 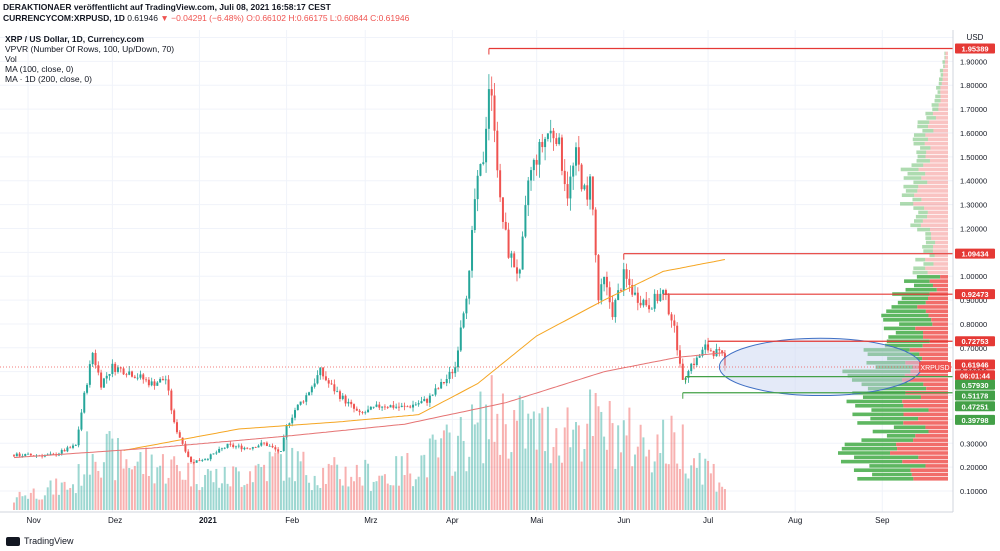 What do you see at coordinates (11, 59) in the screenshot?
I see `legend-vol: Vol` at bounding box center [11, 59].